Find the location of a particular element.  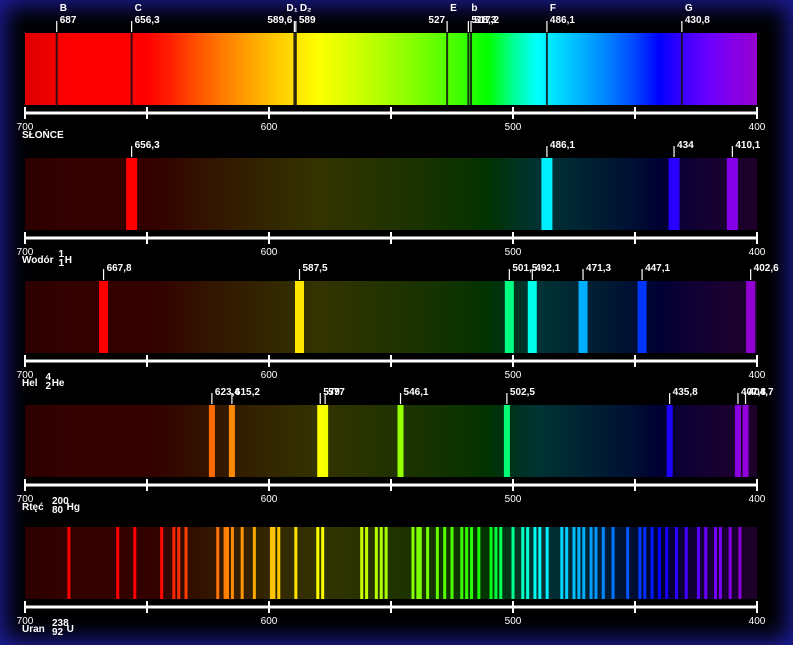

line-label: 517,2 is located at coordinates (486, 20).